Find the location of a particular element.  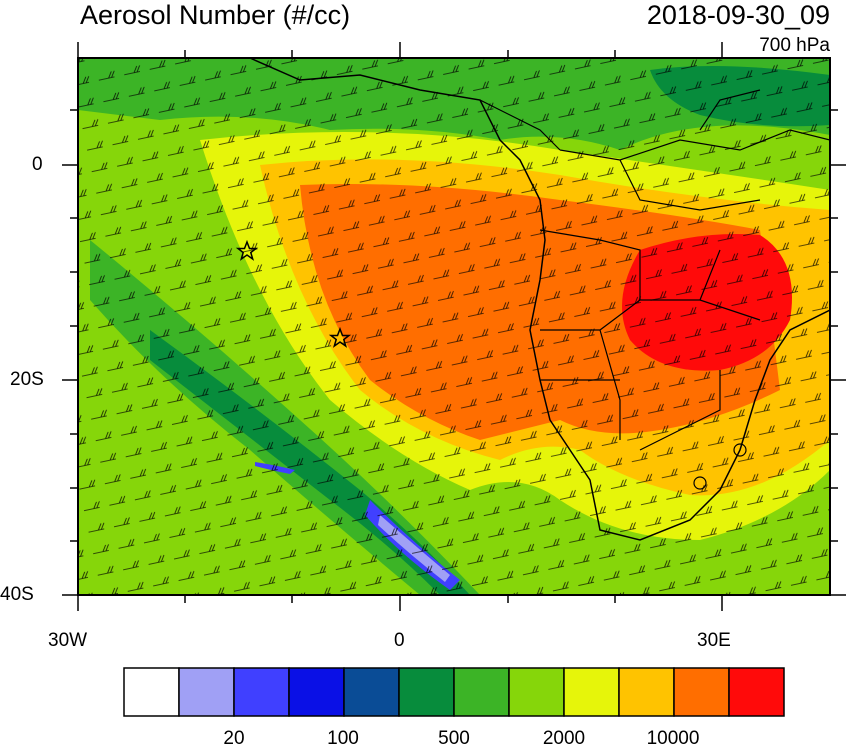

colorbar-label: 500 is located at coordinates (454, 738).